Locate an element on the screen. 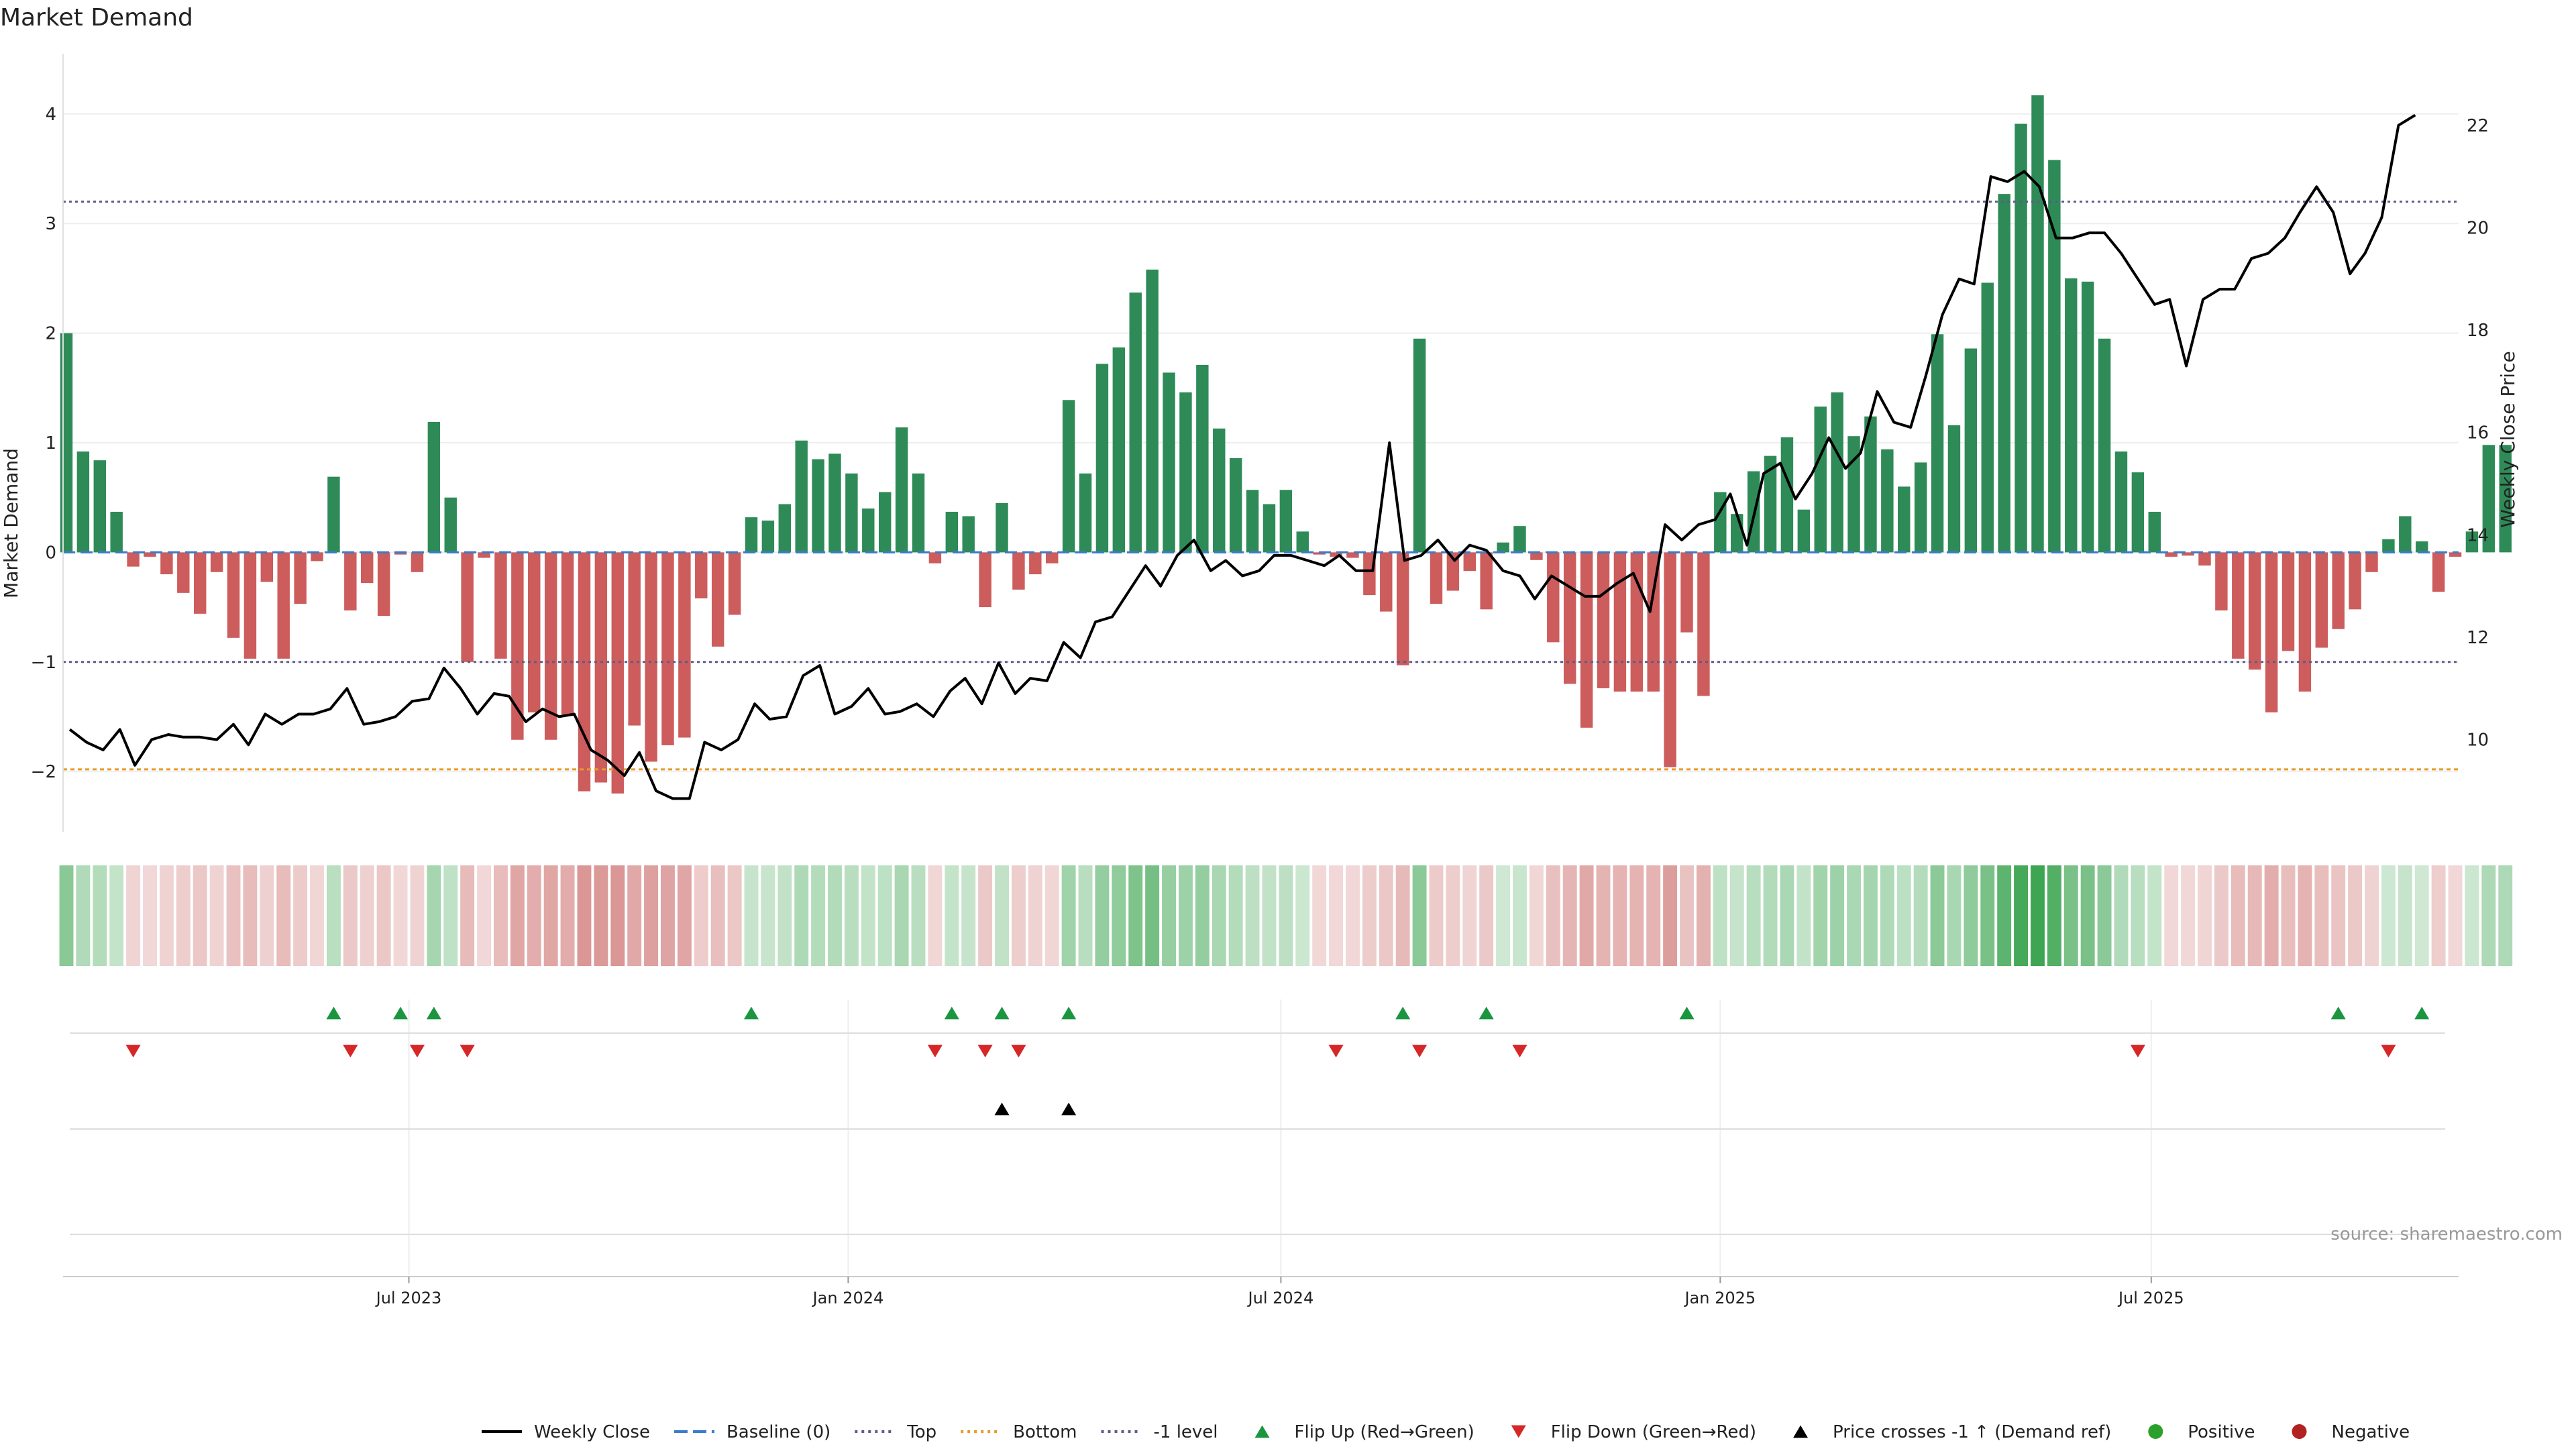 Image resolution: width=2576 pixels, height=1449 pixels. y-tick-label: −2 is located at coordinates (43, 772).